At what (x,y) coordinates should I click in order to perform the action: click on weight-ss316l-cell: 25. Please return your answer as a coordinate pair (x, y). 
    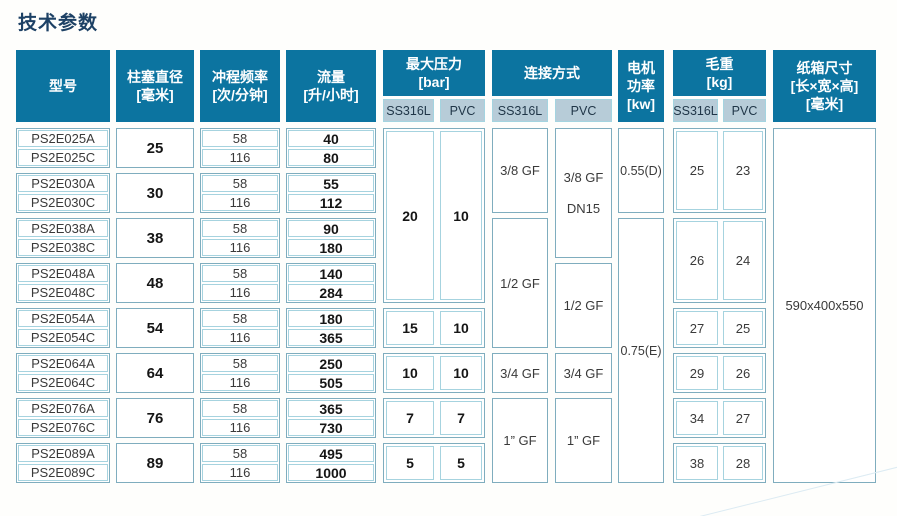
    Looking at the image, I should click on (697, 170).